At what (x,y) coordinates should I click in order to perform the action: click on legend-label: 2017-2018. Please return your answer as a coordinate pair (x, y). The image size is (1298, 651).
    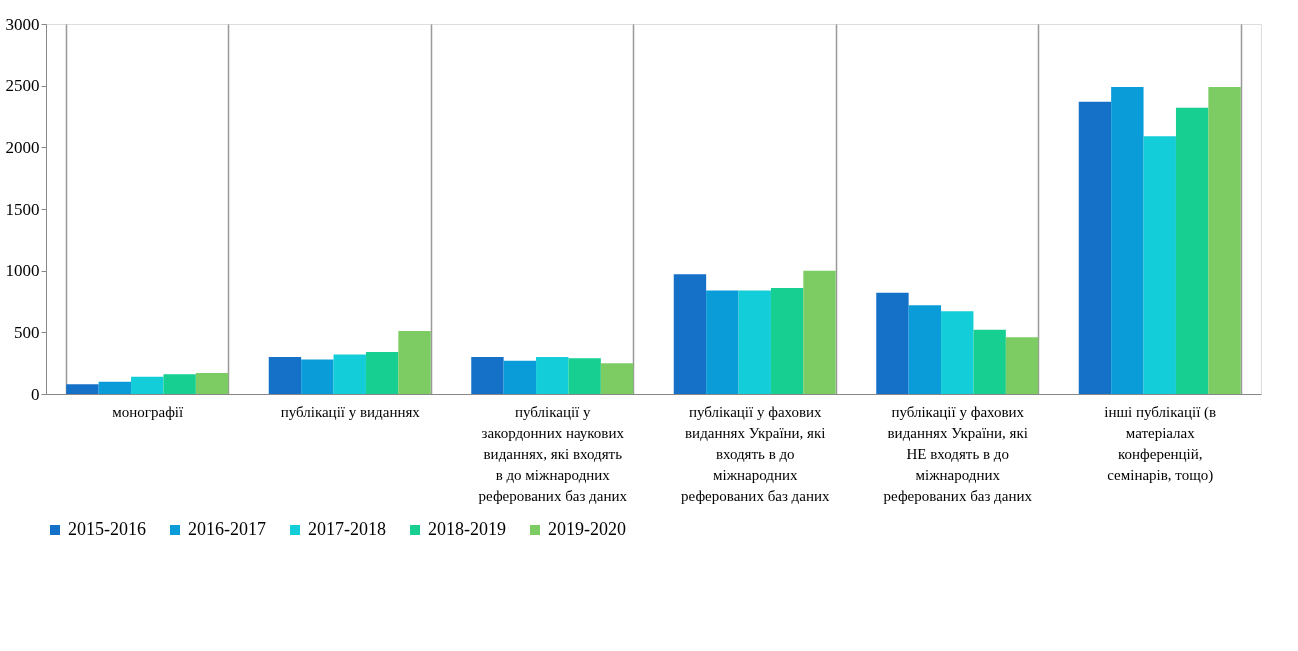
    Looking at the image, I should click on (347, 529).